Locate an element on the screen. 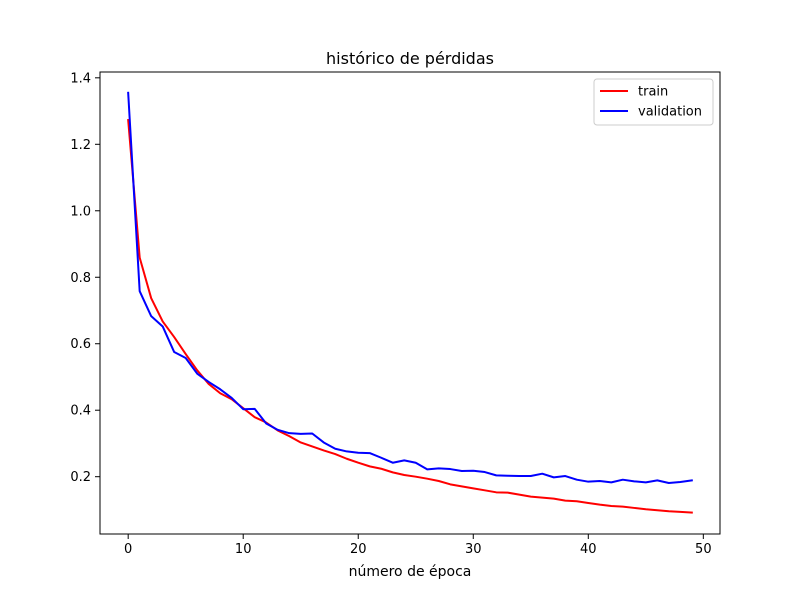 This screenshot has height=600, width=800. y-tick-label: 0.2 is located at coordinates (80, 477).